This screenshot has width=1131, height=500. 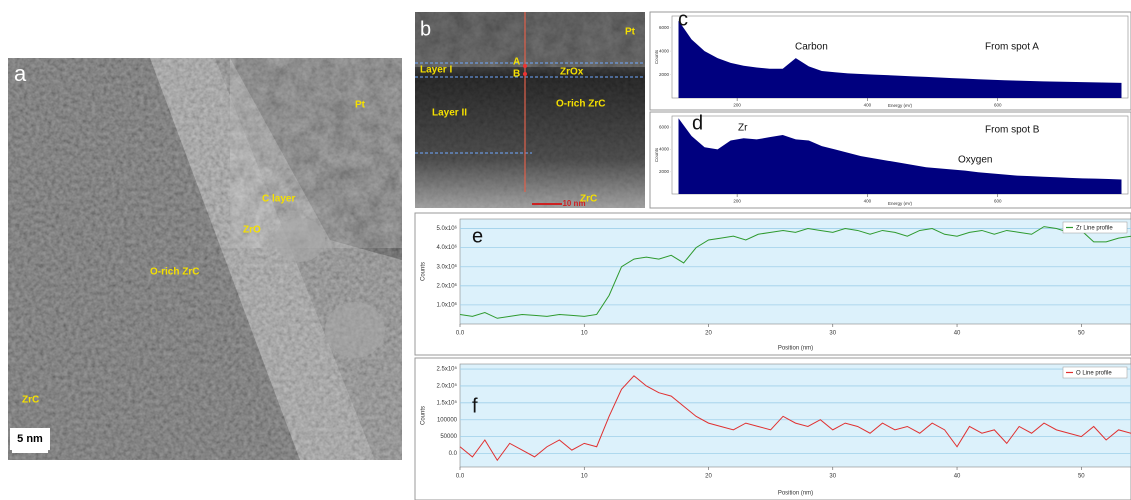 I want to click on image-annotation: B, so click(x=516, y=74).